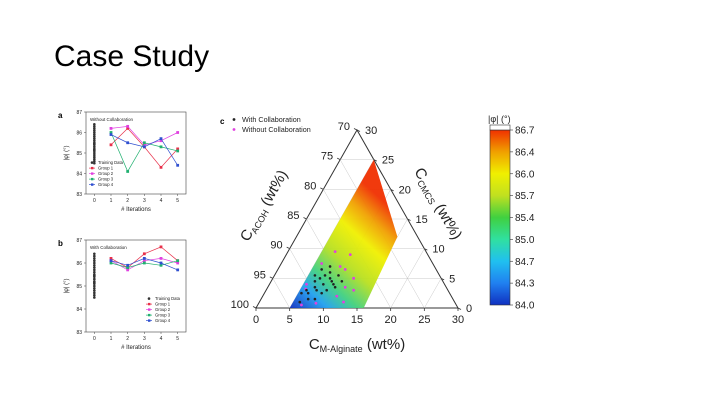 The width and height of the screenshot is (720, 405). I want to click on colorbar-tick-label: 86.7, so click(525, 131).